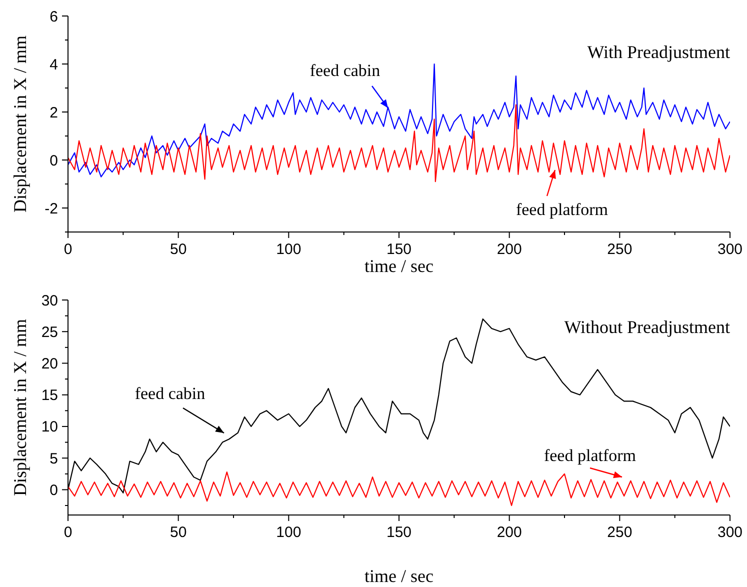 The image size is (747, 587). What do you see at coordinates (54, 459) in the screenshot?
I see `y-tick-label: 5` at bounding box center [54, 459].